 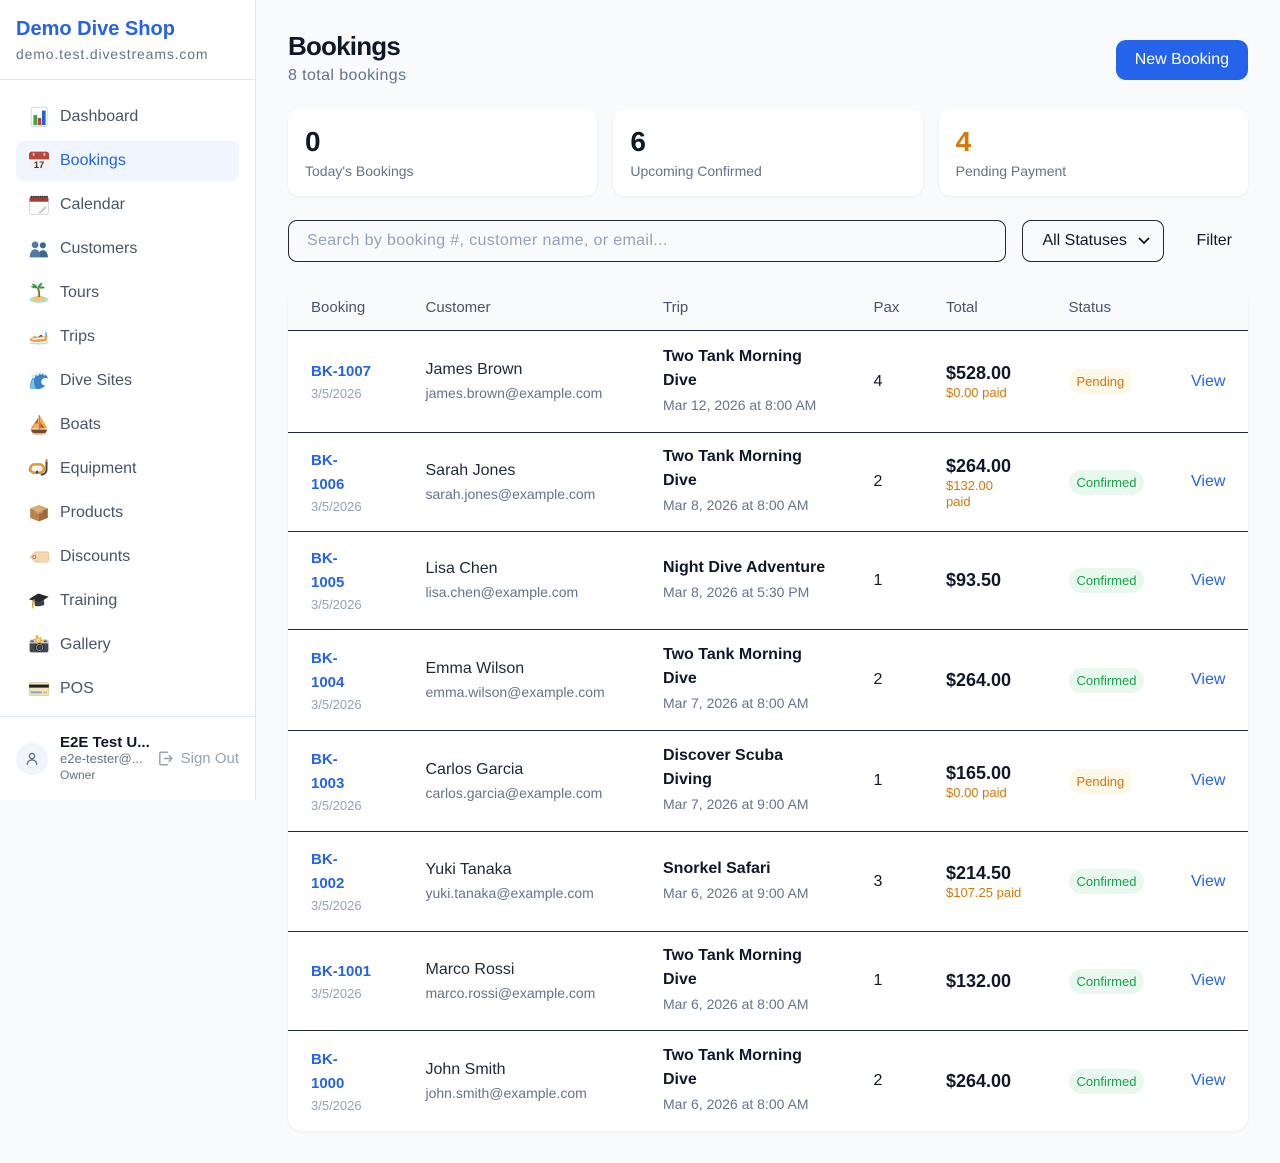 I want to click on svg-text: 17, so click(x=39, y=165).